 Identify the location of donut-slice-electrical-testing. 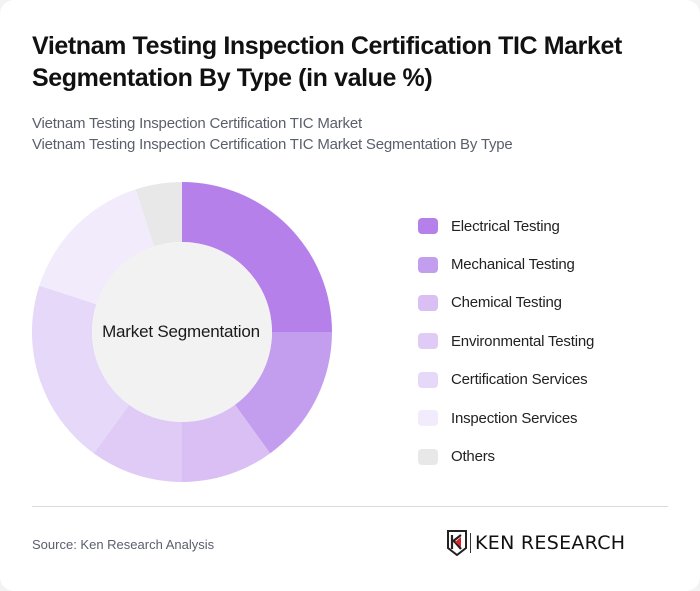
(257, 257).